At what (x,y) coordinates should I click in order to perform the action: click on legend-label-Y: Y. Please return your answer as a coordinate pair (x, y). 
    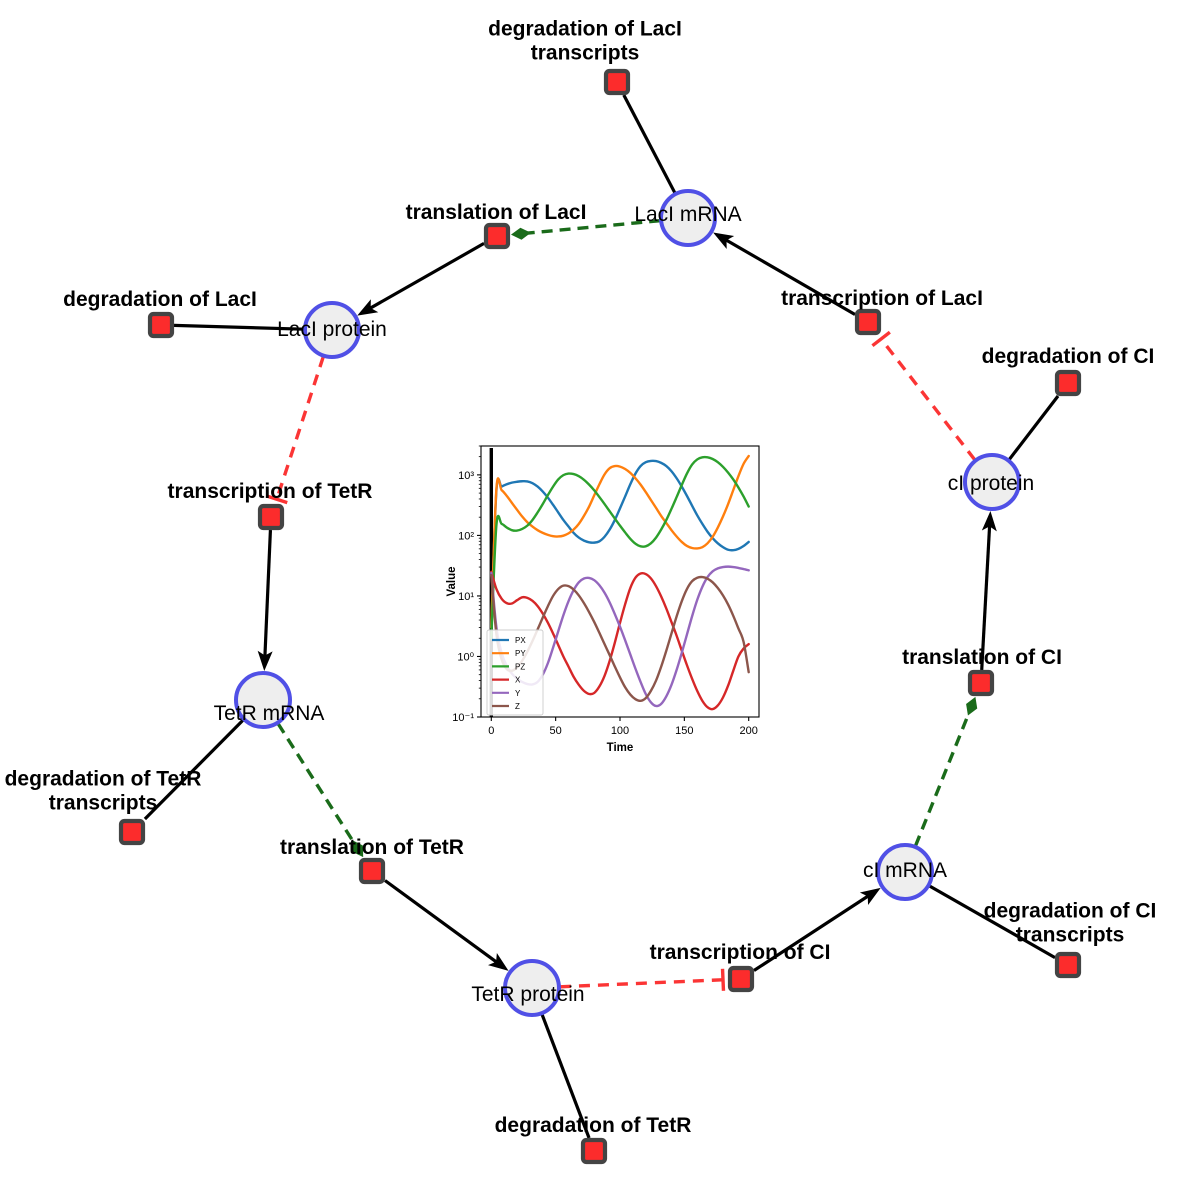
    Looking at the image, I should click on (518, 693).